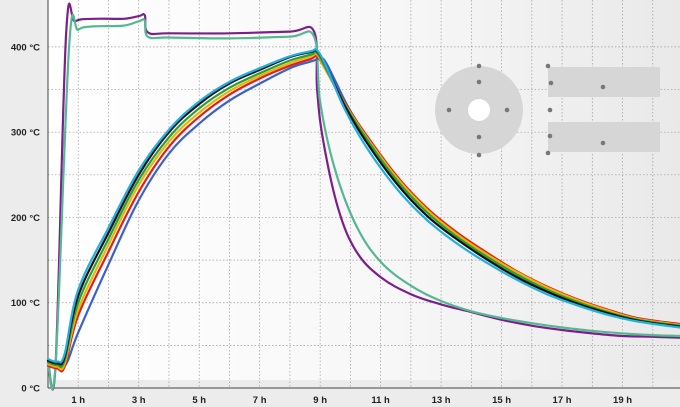 The image size is (680, 407). What do you see at coordinates (25, 133) in the screenshot?
I see `y-tick-label: 300 °C` at bounding box center [25, 133].